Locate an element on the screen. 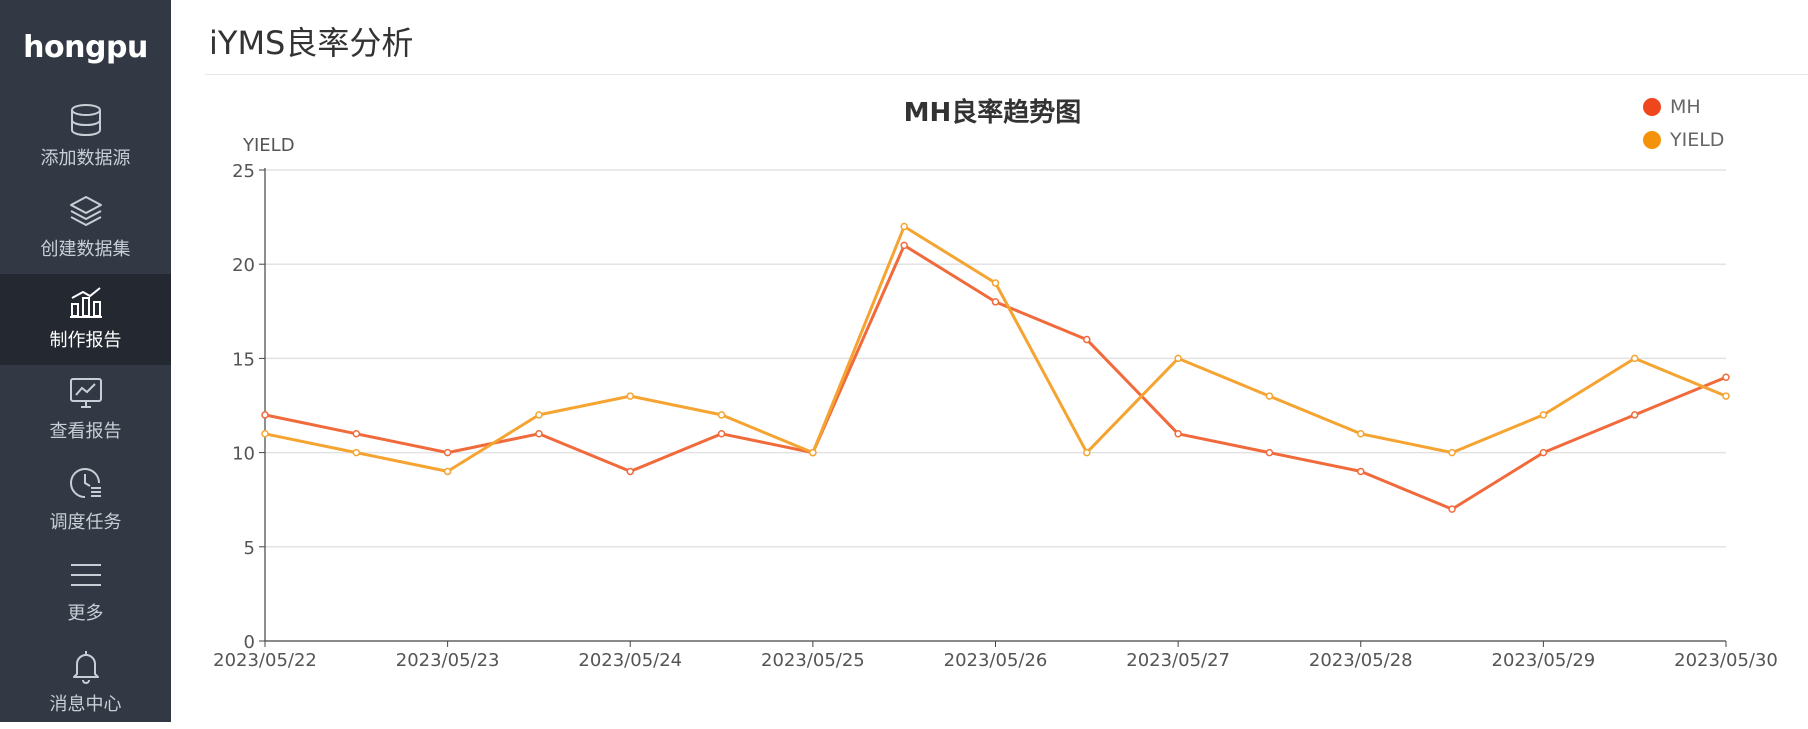  sidebar-item-make-report: 制作报告 is located at coordinates (85, 319).